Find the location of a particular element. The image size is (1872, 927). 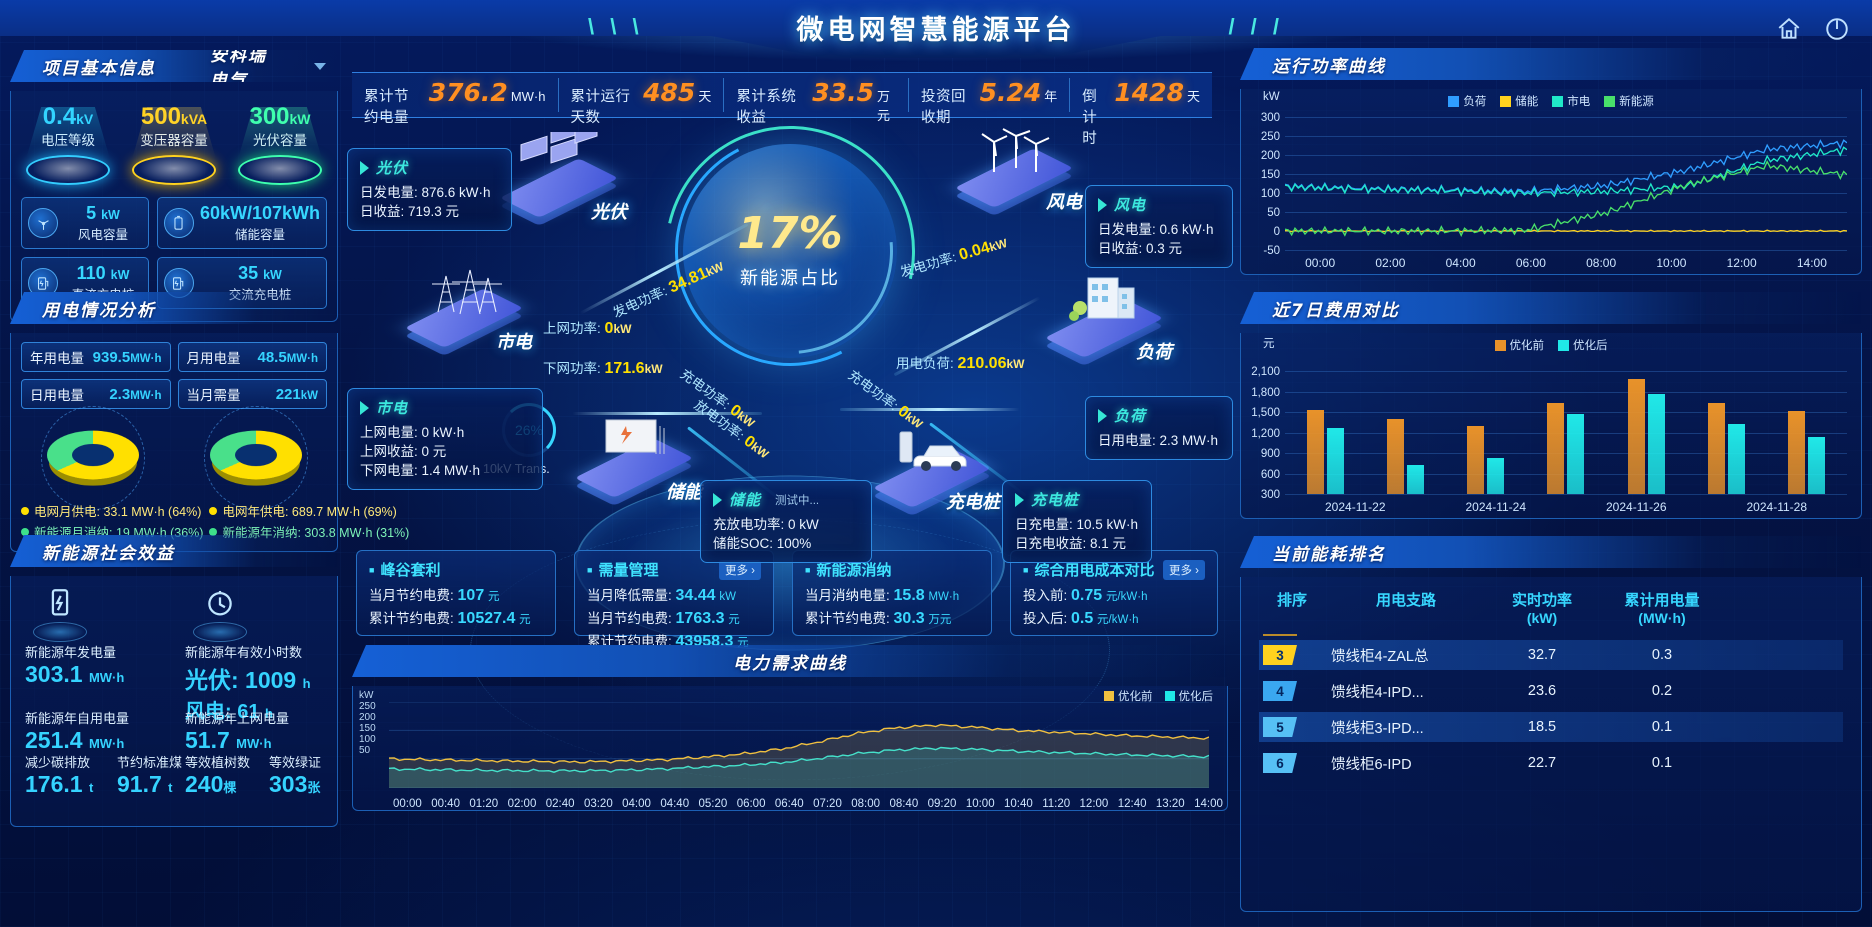

panel-header: 用电情况分析 is located at coordinates (174, 308).